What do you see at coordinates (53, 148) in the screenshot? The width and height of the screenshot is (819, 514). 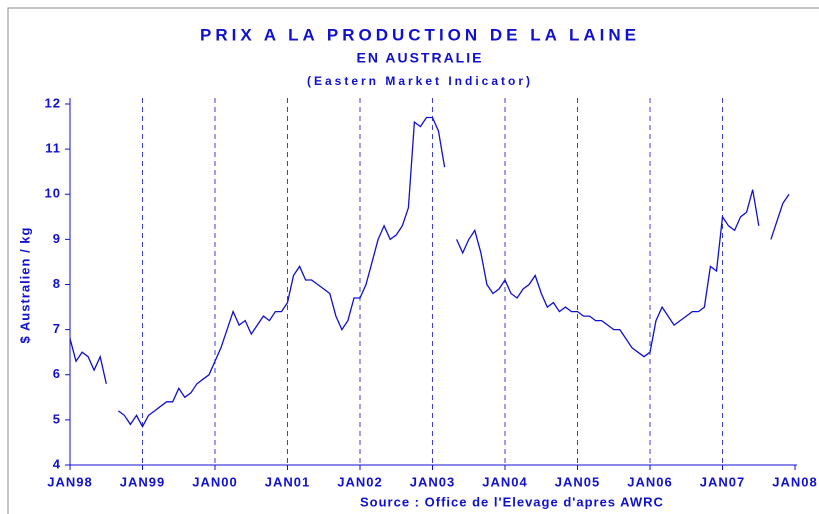 I see `y-tick-label: 11` at bounding box center [53, 148].